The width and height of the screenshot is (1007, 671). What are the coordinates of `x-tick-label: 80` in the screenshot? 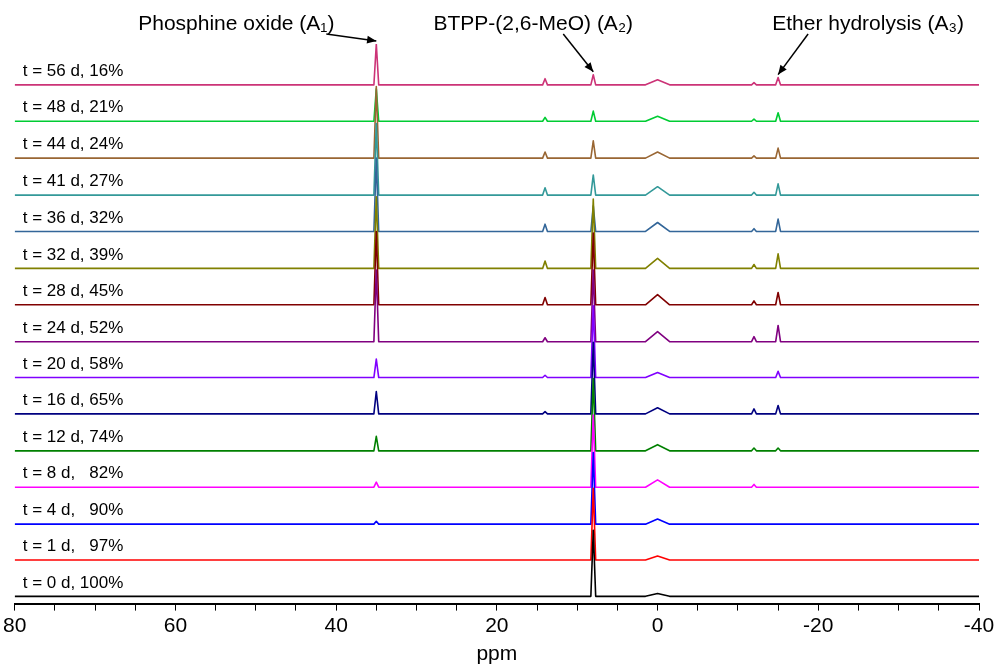 It's located at (15, 624).